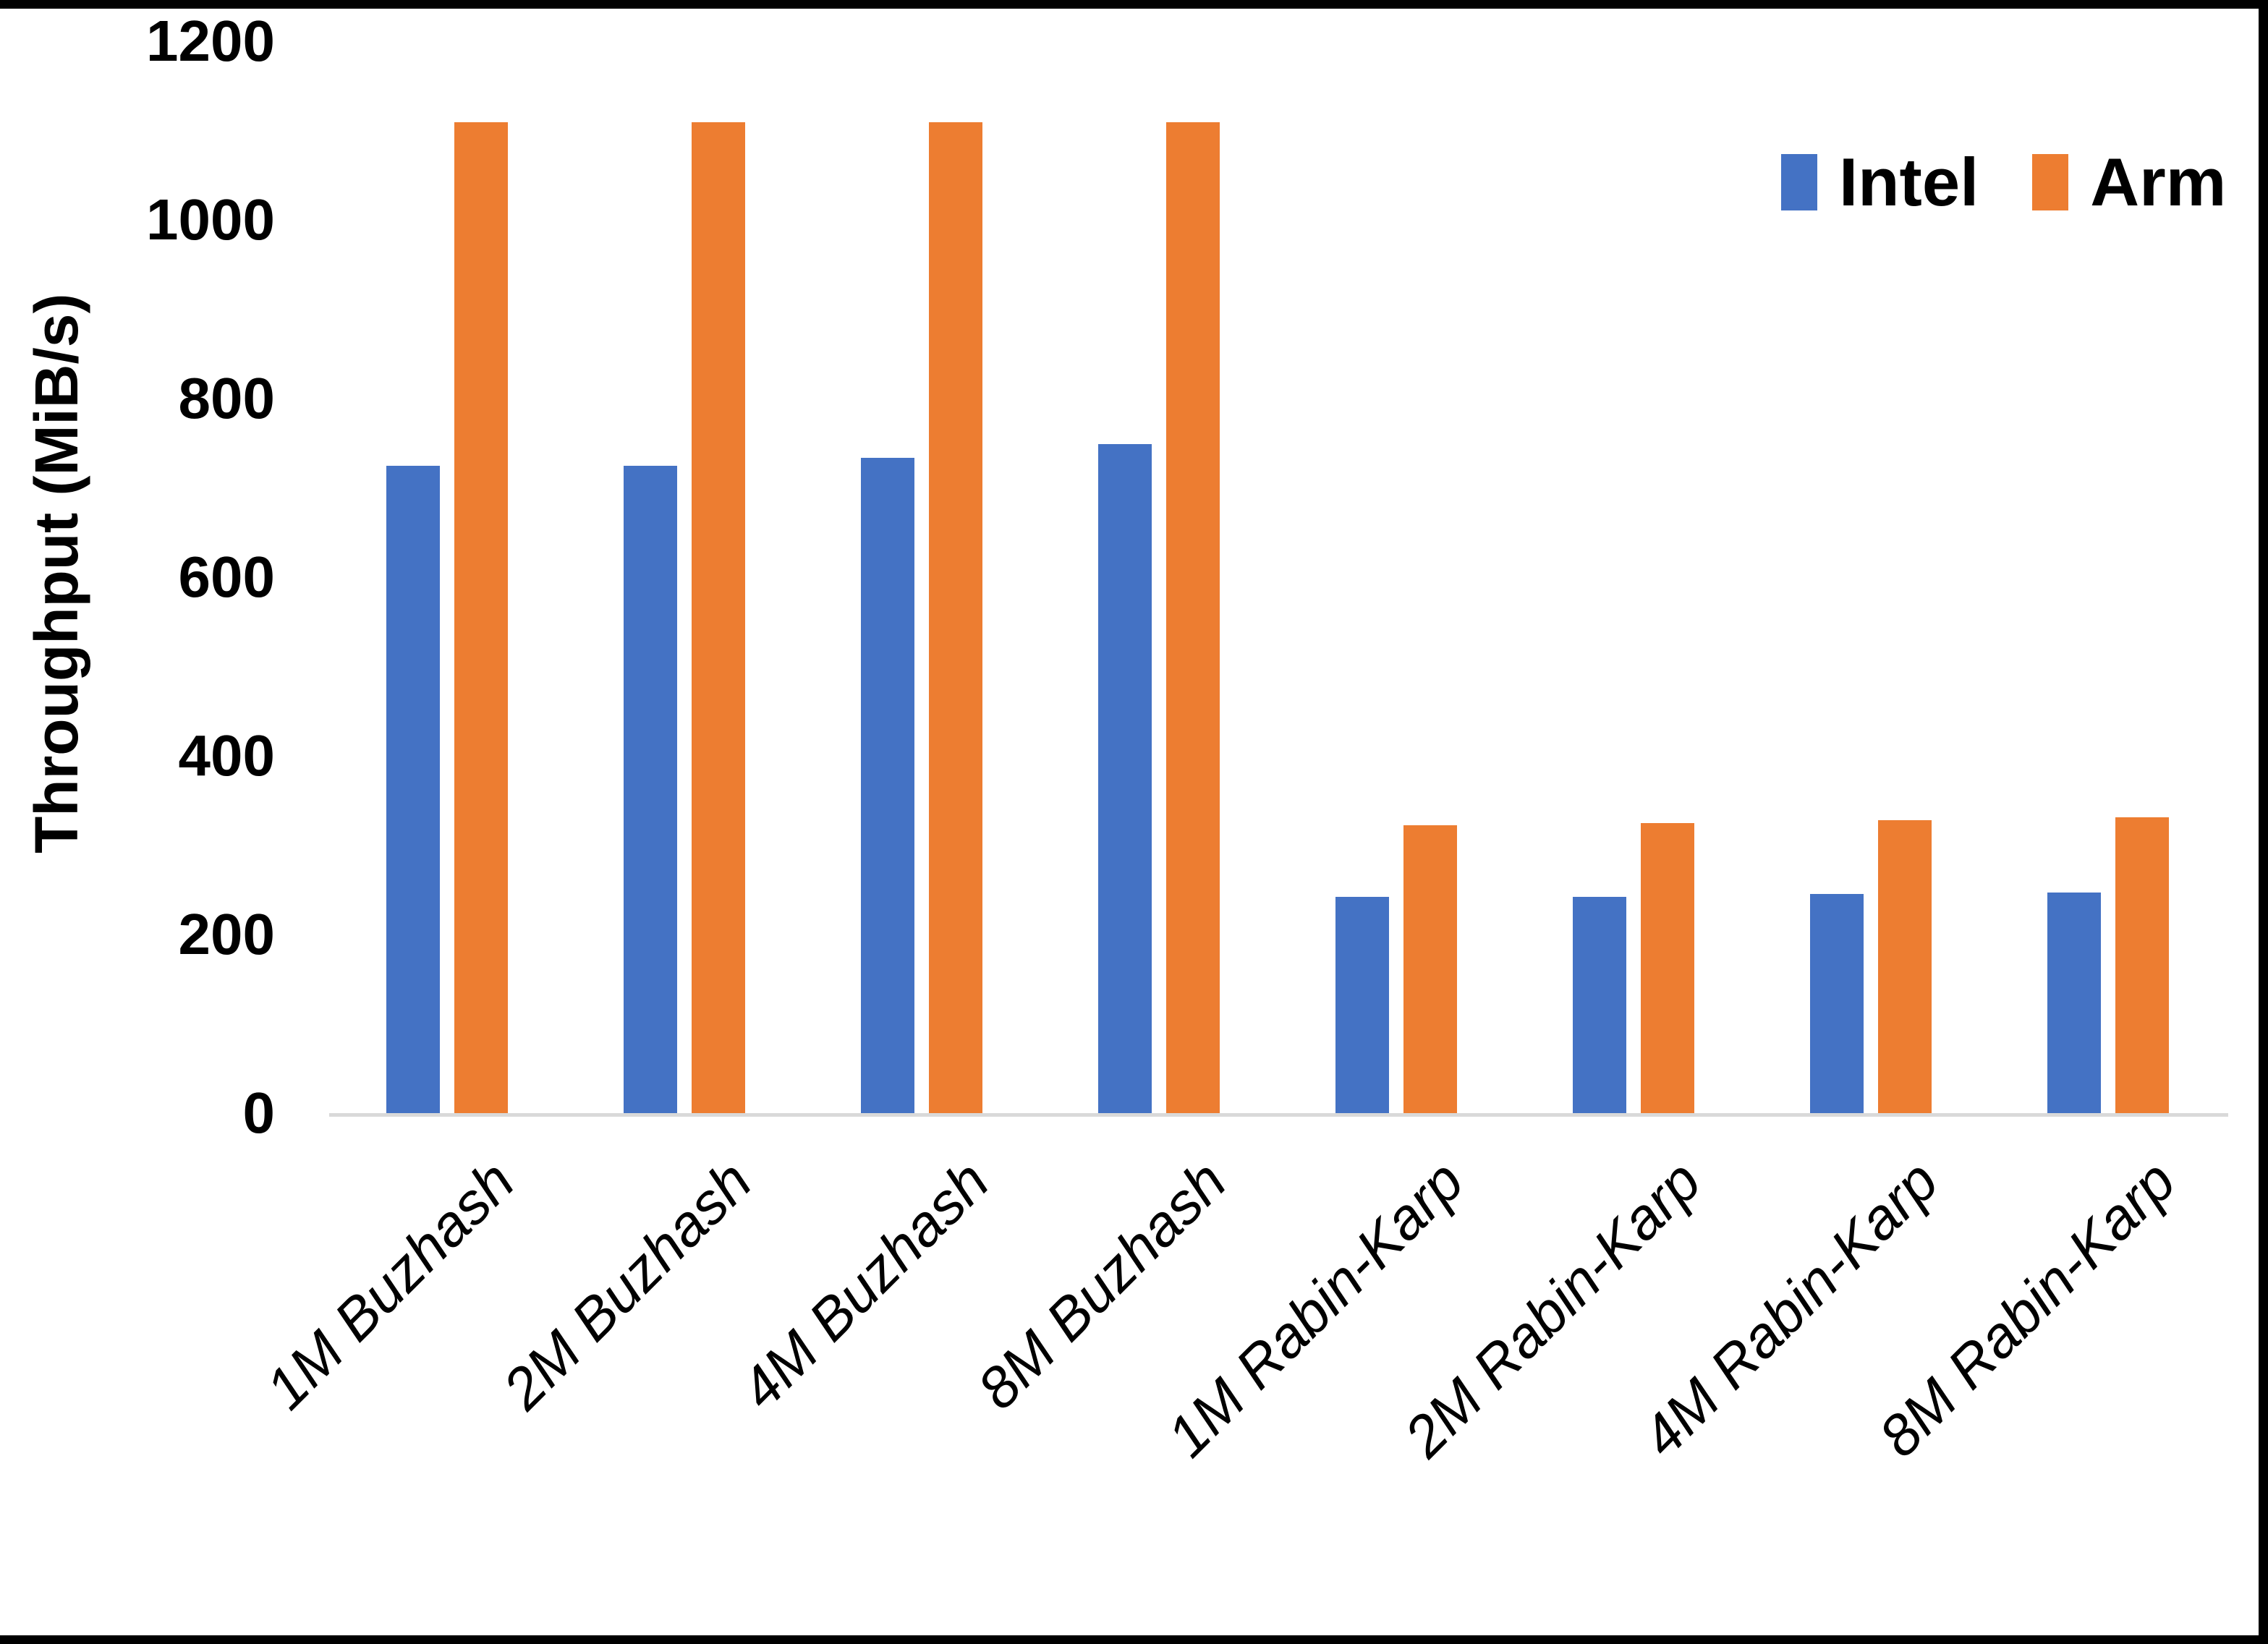 The image size is (2268, 1644). I want to click on y-tick-label-600: 600, so click(226, 577).